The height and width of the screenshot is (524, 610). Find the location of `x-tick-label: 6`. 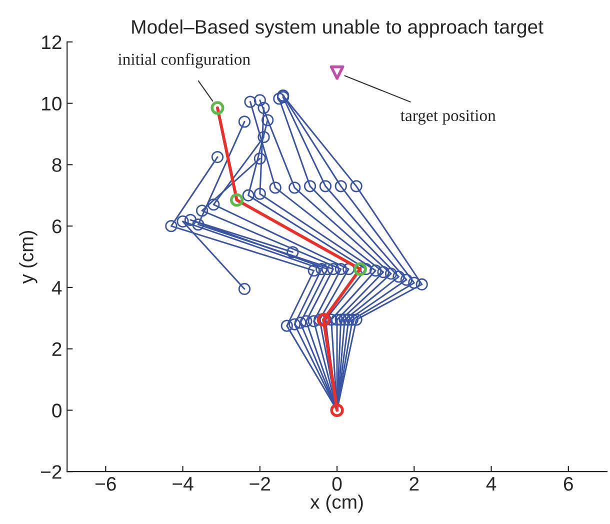

x-tick-label: 6 is located at coordinates (568, 483).